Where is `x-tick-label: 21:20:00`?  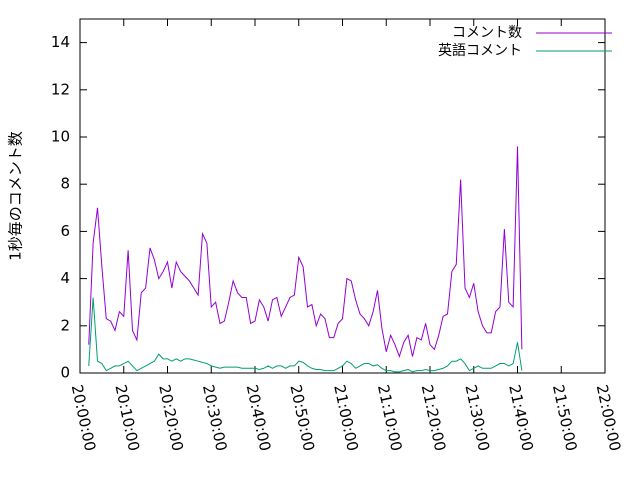
x-tick-label: 21:20:00 is located at coordinates (434, 418).